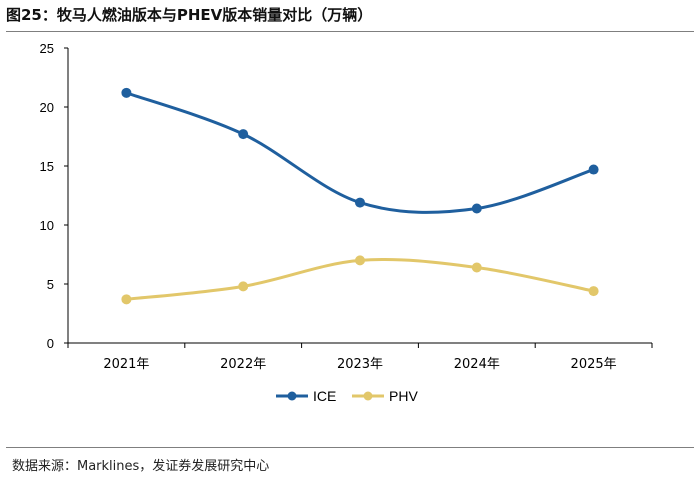 This screenshot has height=481, width=700. Describe the element at coordinates (360, 364) in the screenshot. I see `x-tick-label: 2023年` at that location.